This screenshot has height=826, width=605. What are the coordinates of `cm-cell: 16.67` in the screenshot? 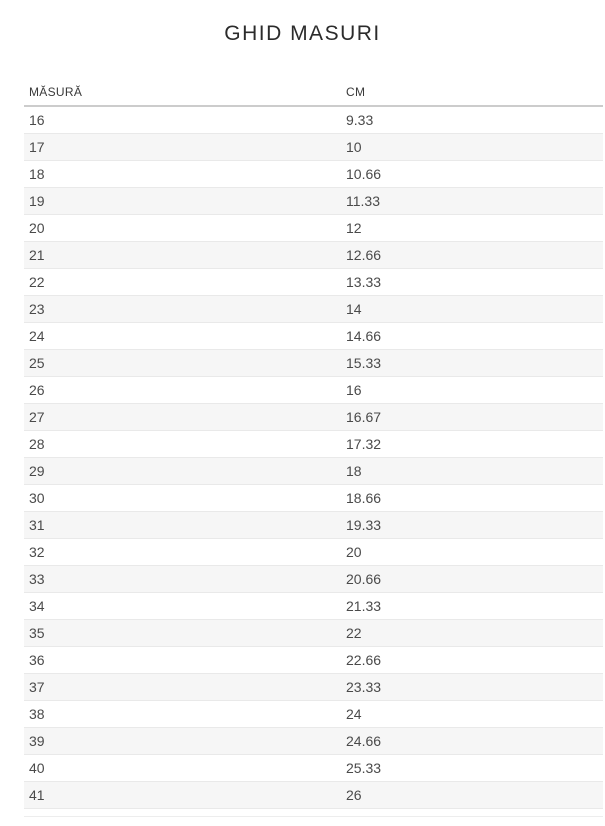 It's located at (364, 417).